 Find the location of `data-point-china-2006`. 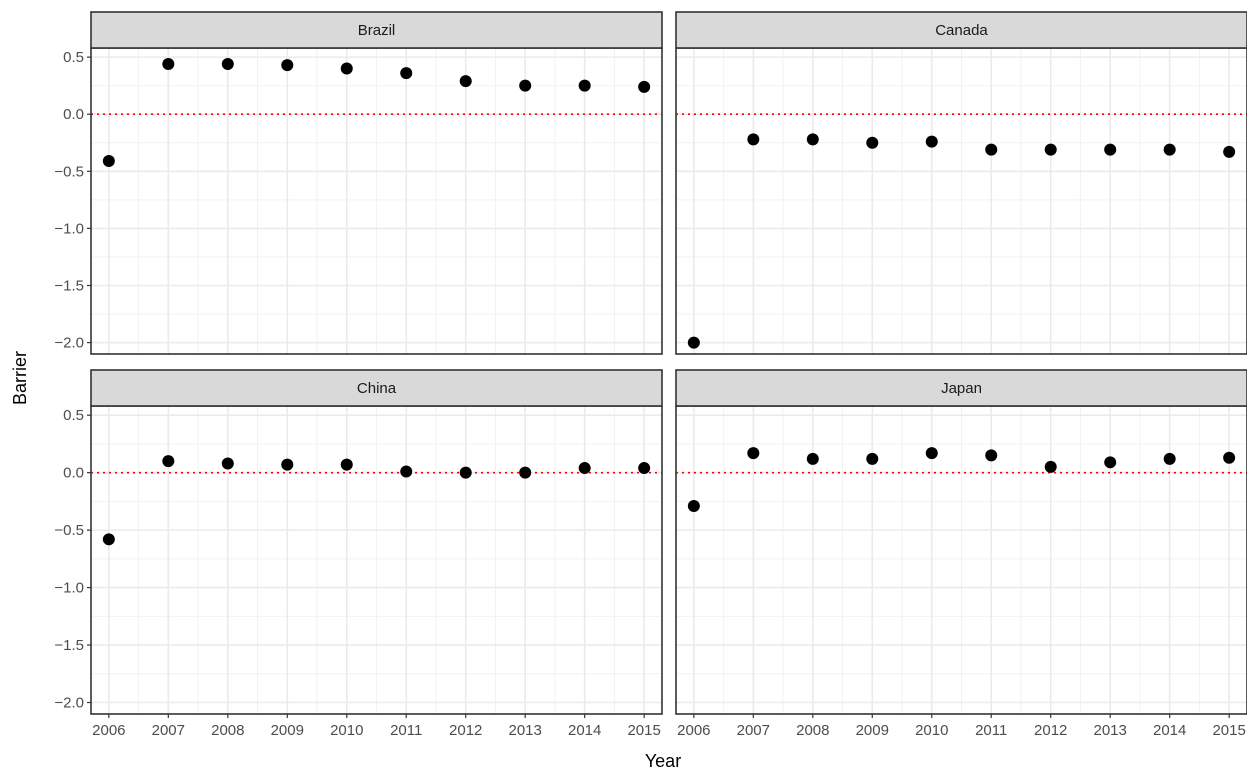

data-point-china-2006 is located at coordinates (108, 539).